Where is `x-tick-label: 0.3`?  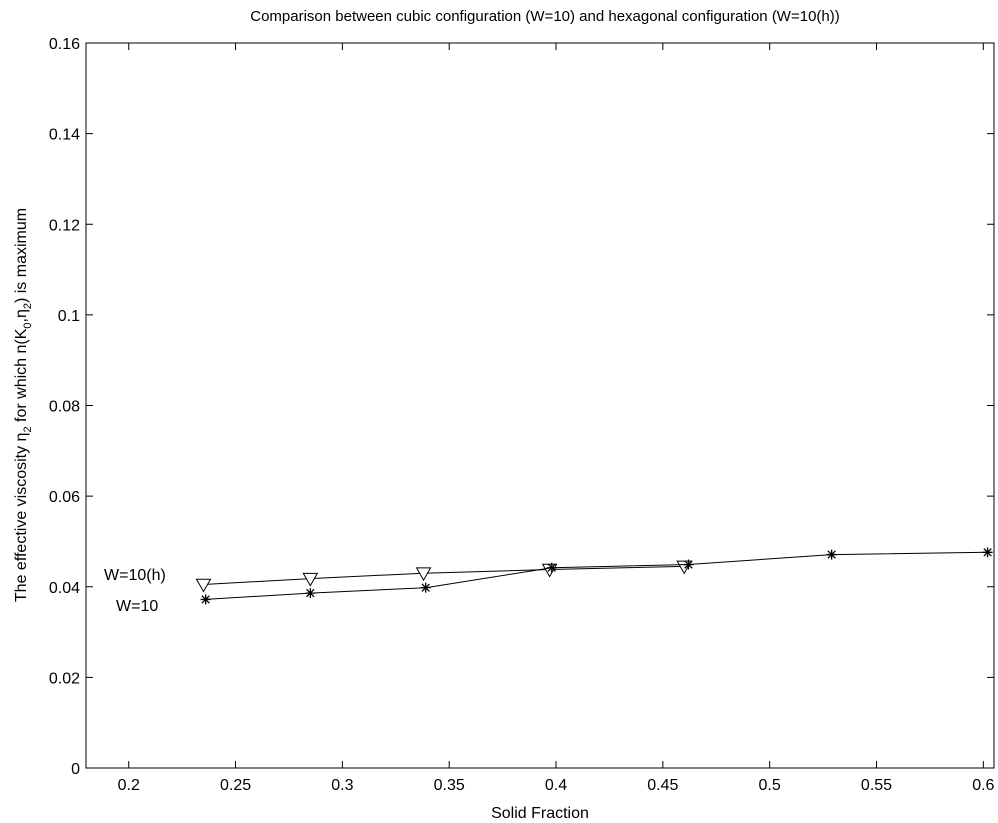 x-tick-label: 0.3 is located at coordinates (342, 785).